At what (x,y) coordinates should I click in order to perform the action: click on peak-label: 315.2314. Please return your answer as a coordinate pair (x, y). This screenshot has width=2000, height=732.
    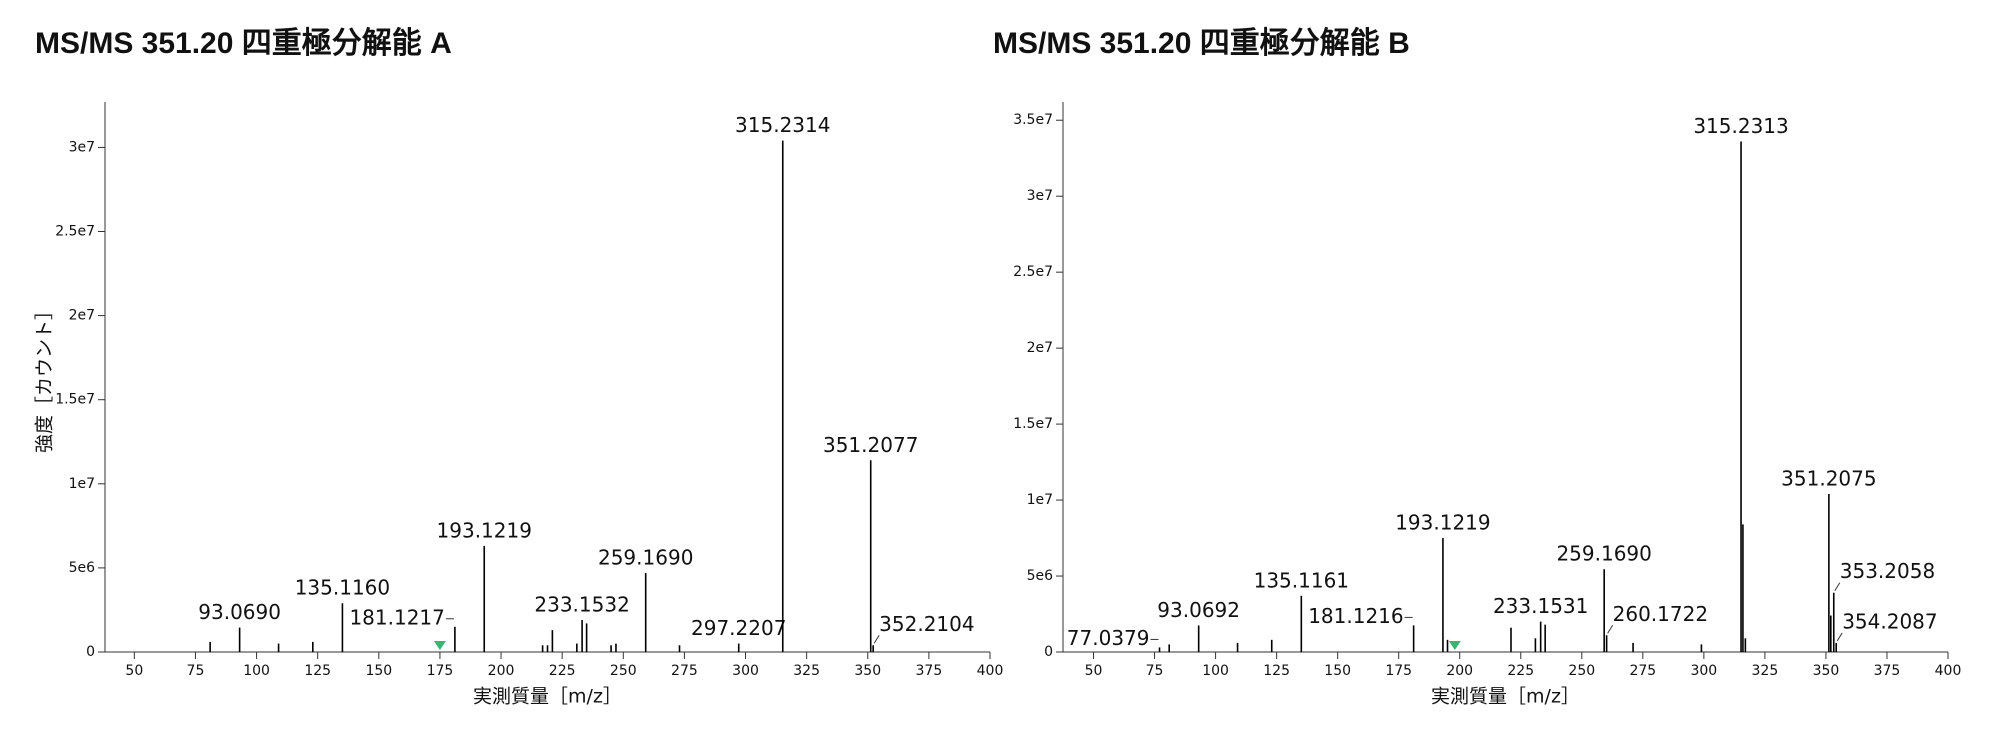
    Looking at the image, I should click on (782, 125).